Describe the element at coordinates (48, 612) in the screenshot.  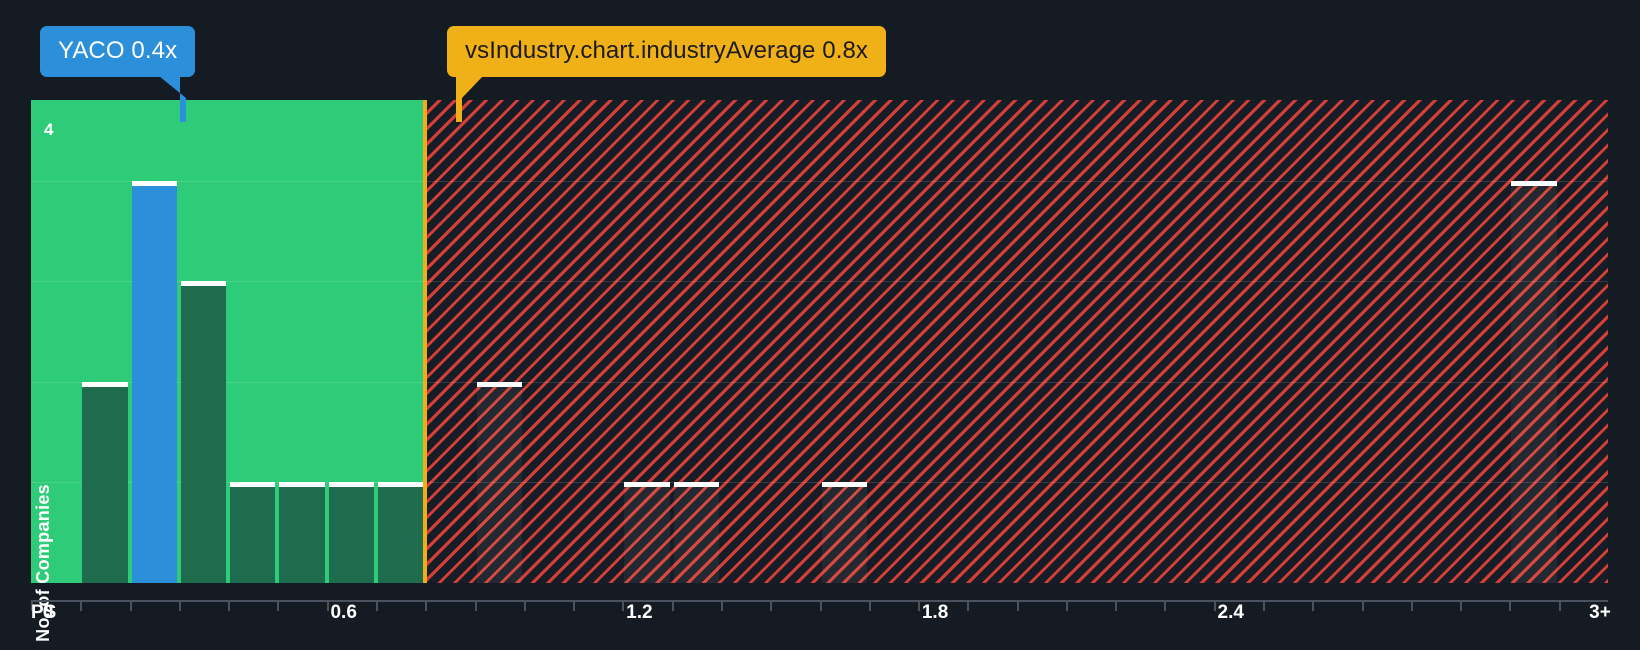
I see `x-axis-label: 0` at that location.